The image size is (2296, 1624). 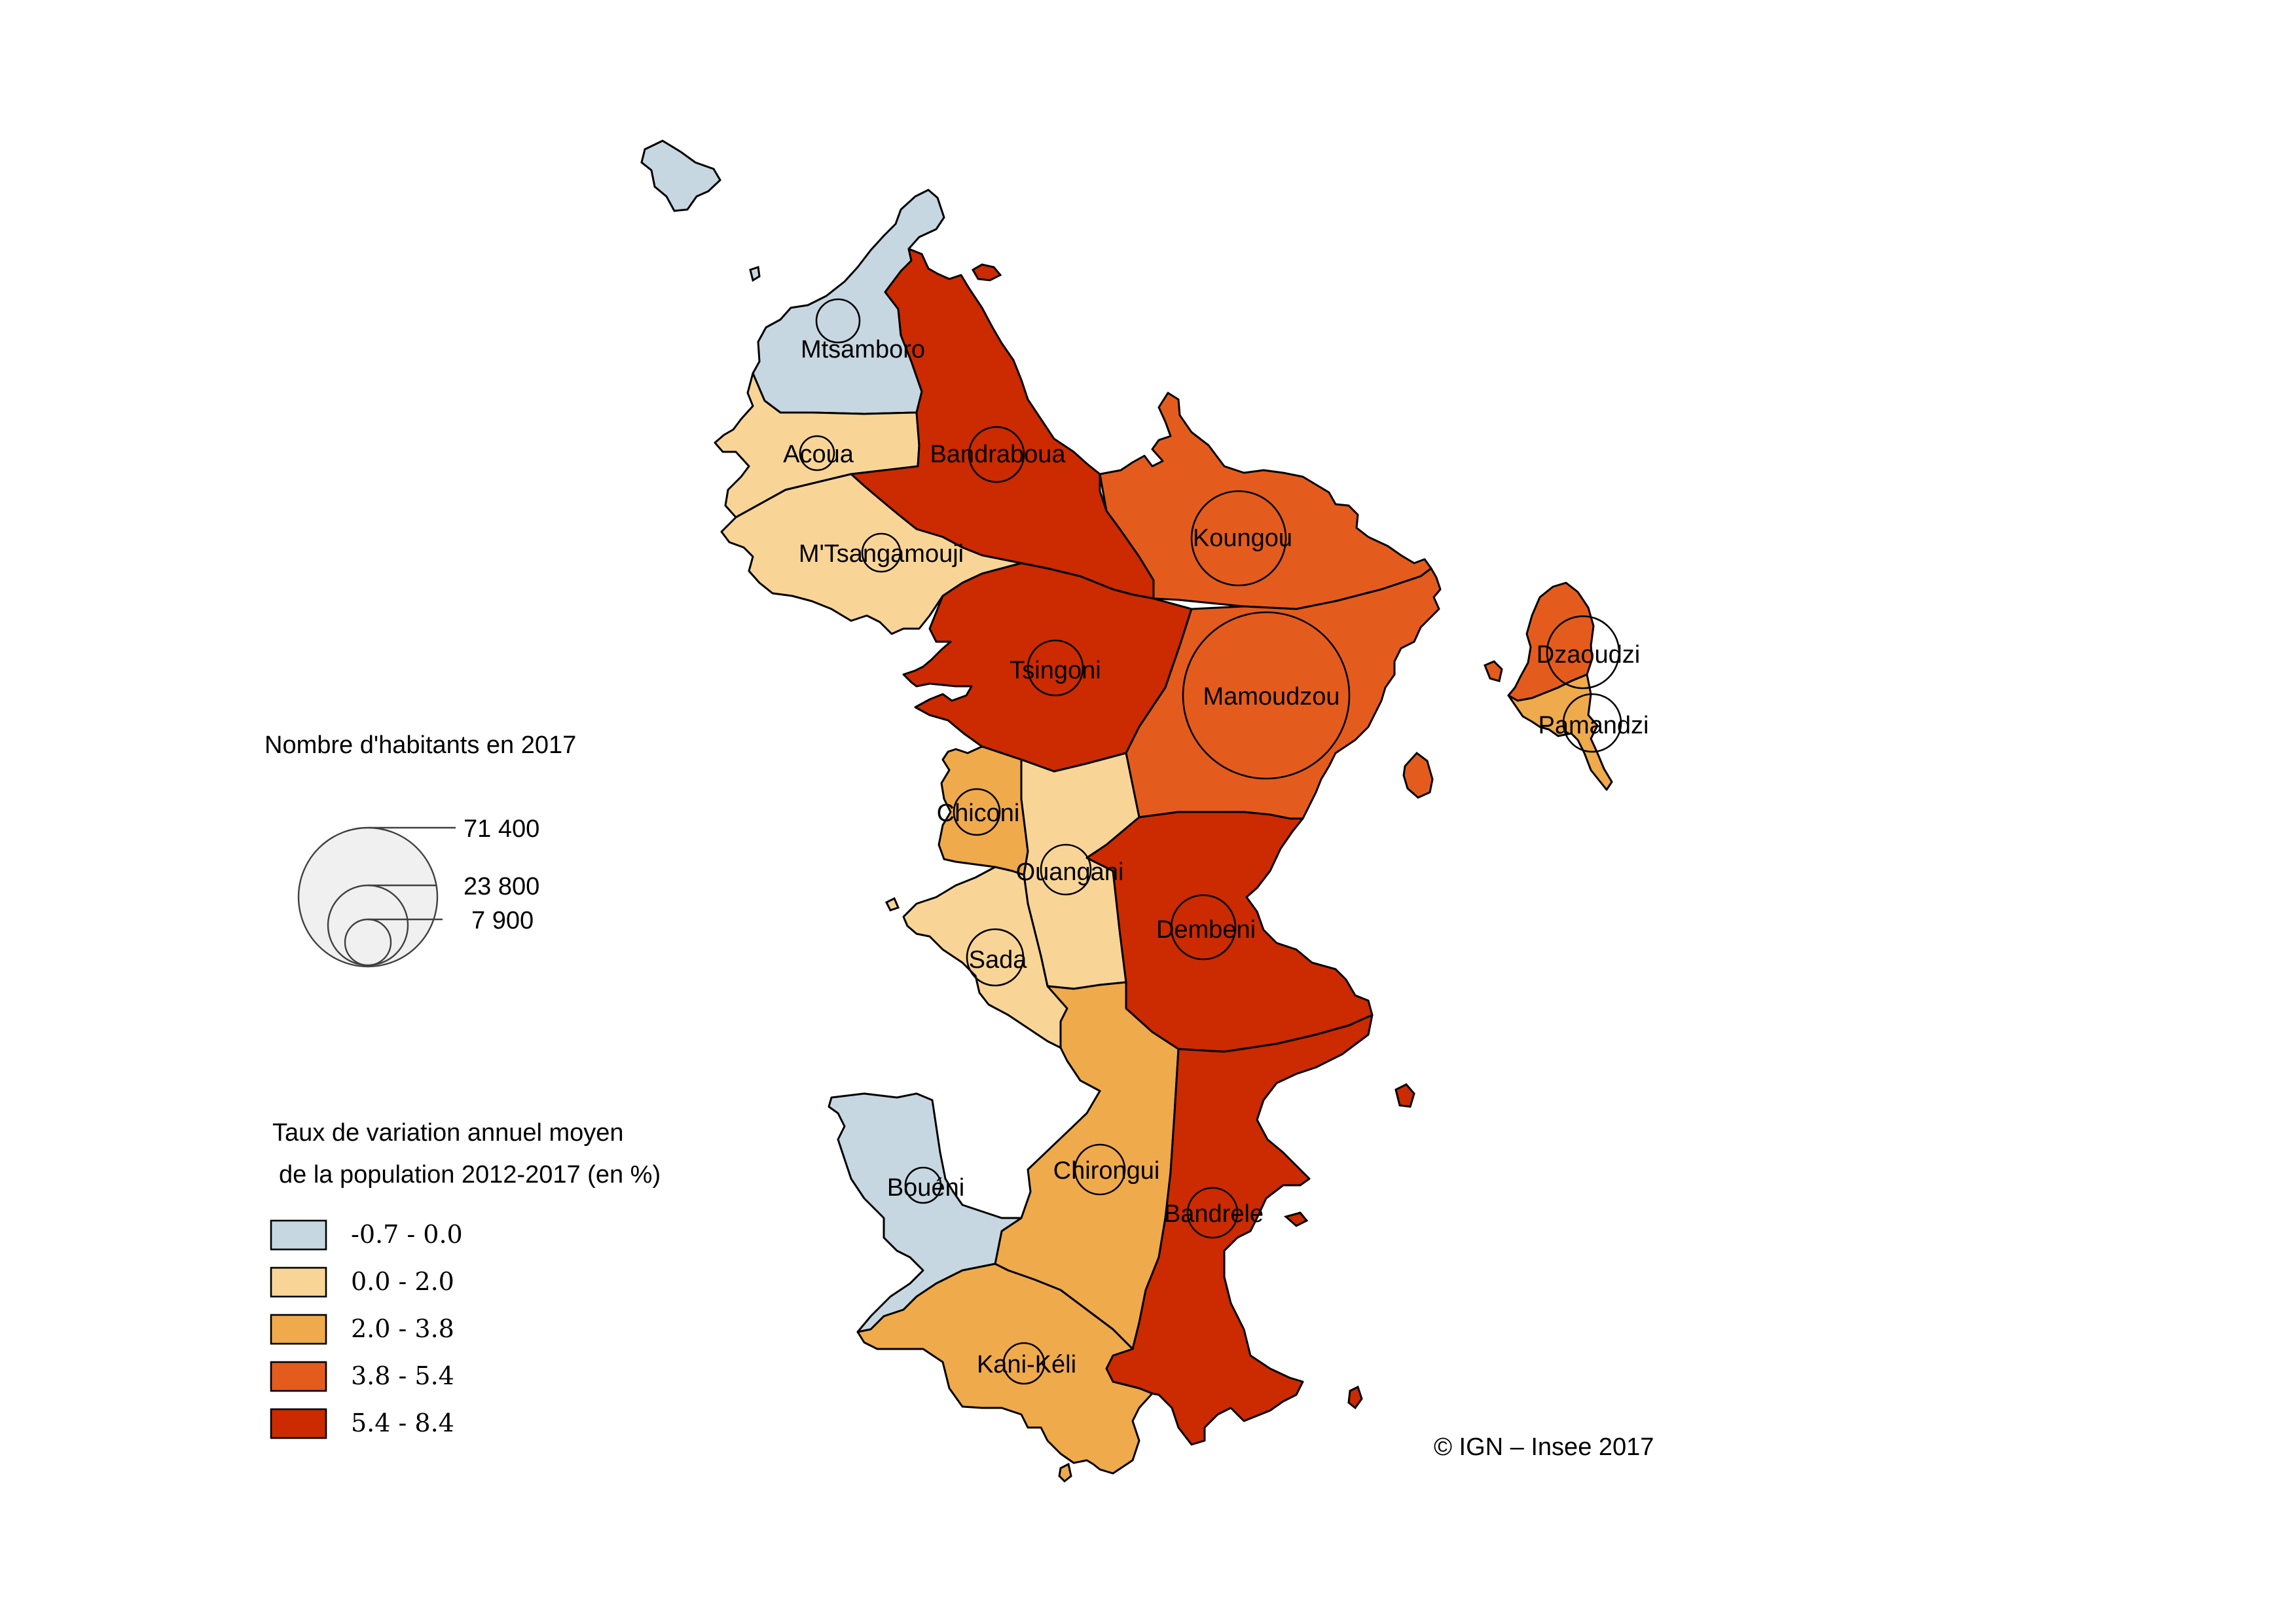 I want to click on label-mtsamboro: Mtsamboro, so click(x=863, y=349).